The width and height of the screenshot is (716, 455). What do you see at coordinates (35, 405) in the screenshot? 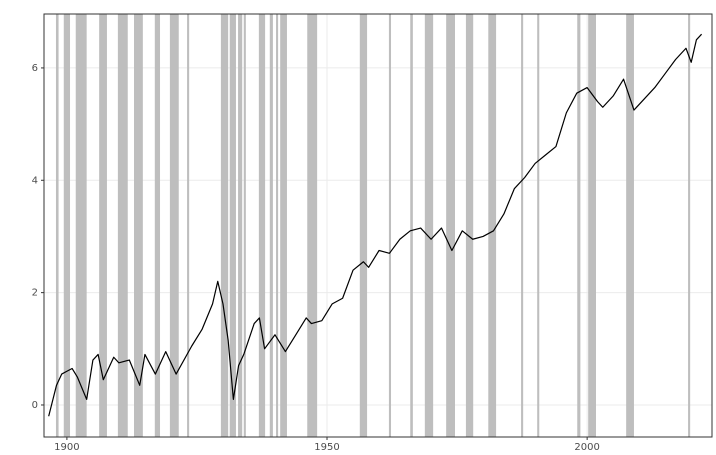
I see `y-tick-label: 0` at bounding box center [35, 405].